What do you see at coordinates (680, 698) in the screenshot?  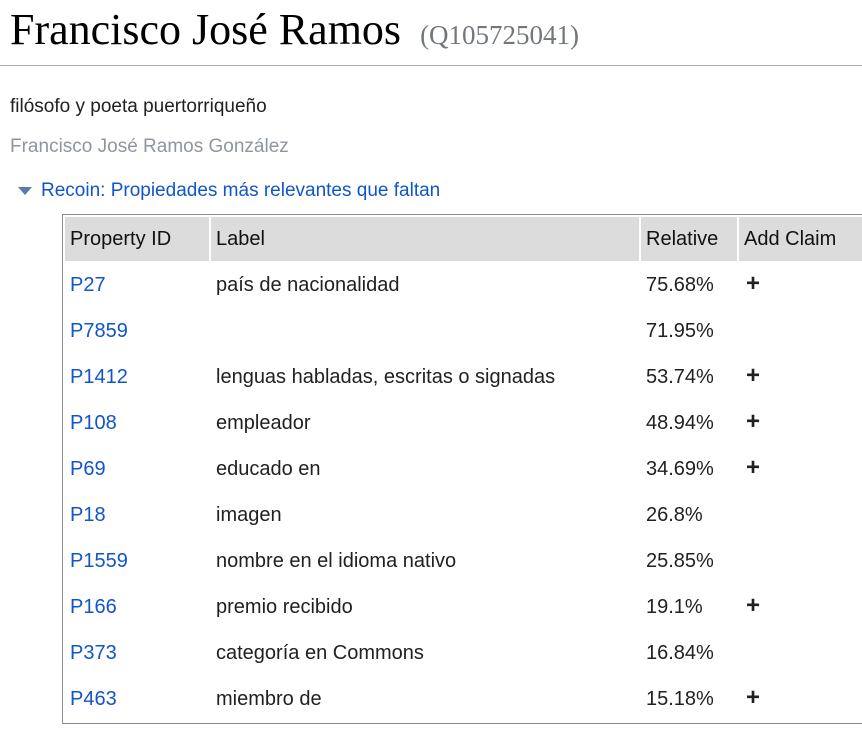 I see `relative-value-cell: 15.18%` at bounding box center [680, 698].